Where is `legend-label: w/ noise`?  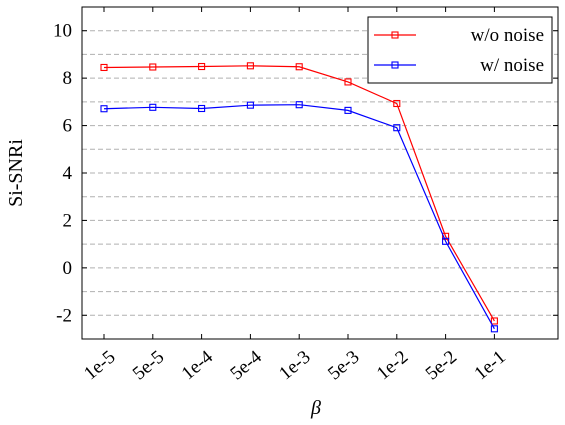
legend-label: w/ noise is located at coordinates (512, 65).